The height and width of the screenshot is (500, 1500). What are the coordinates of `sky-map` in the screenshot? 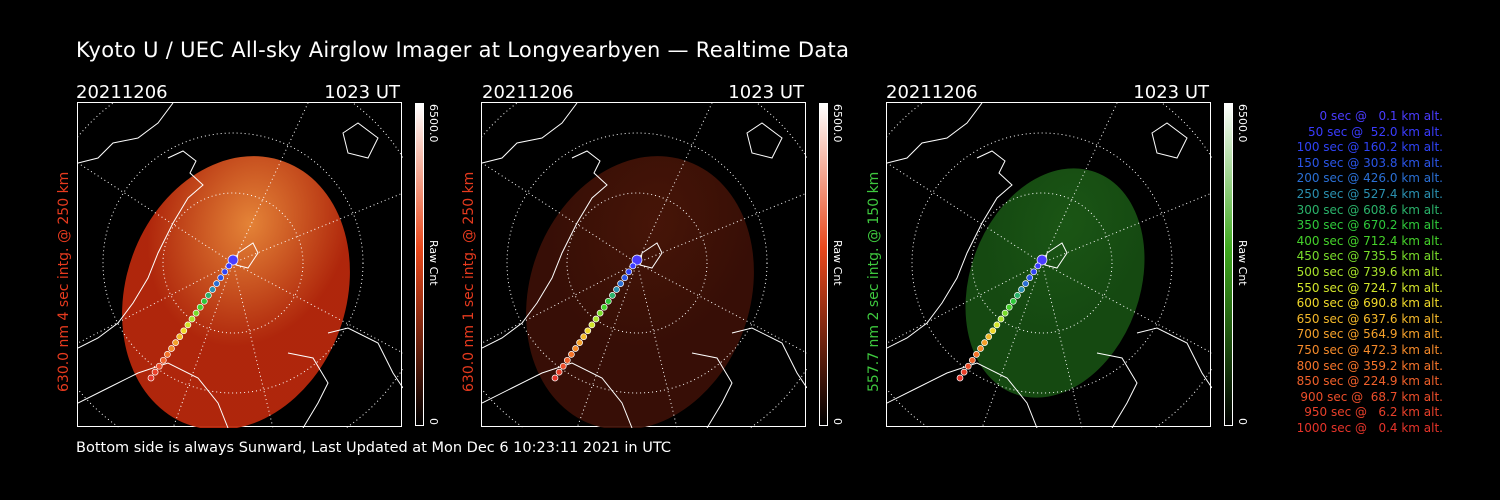 It's located at (1049, 265).